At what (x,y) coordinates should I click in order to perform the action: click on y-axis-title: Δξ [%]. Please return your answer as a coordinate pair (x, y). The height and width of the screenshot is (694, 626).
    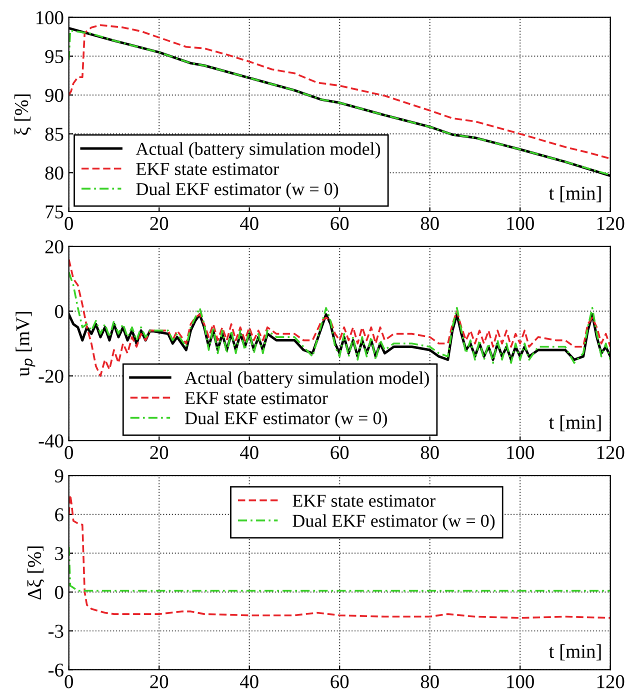
    Looking at the image, I should click on (35, 573).